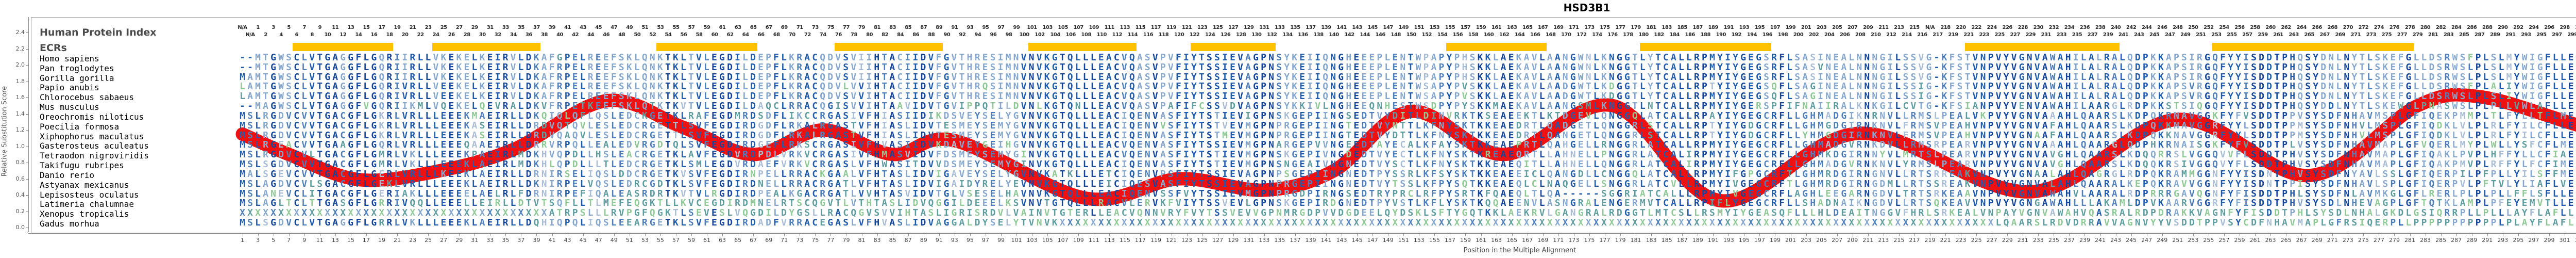 This screenshot has width=2576, height=258. Describe the element at coordinates (2068, 57) in the screenshot. I see `residue-cell: H` at that location.